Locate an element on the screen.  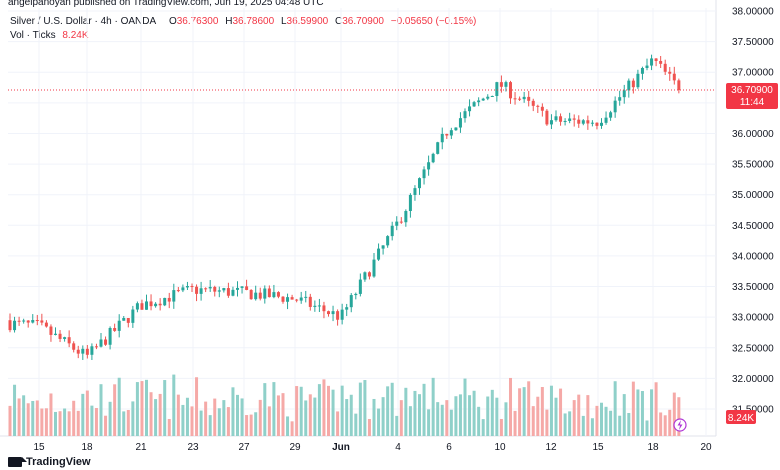
symbol-title: Silver / U.S. Dollar · 4h · OANDA is located at coordinates (83, 21).